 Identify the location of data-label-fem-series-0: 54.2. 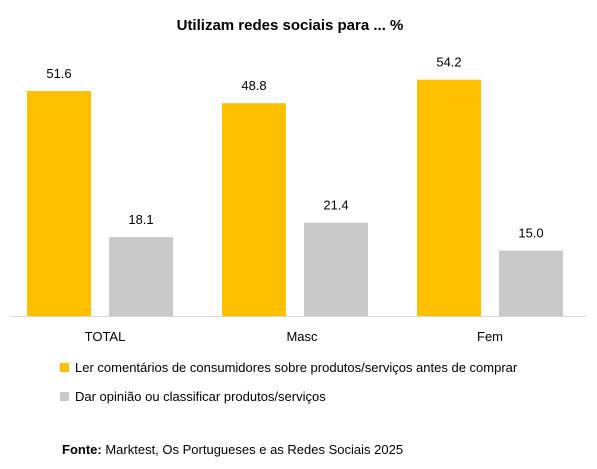
(448, 62).